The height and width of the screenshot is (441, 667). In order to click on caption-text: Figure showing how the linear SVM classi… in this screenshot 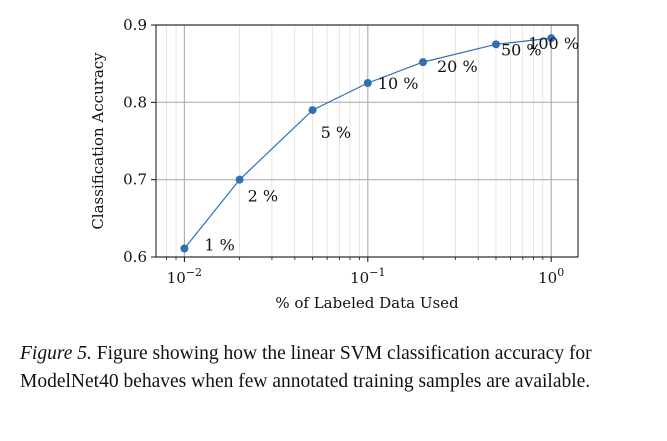, I will do `click(306, 367)`.